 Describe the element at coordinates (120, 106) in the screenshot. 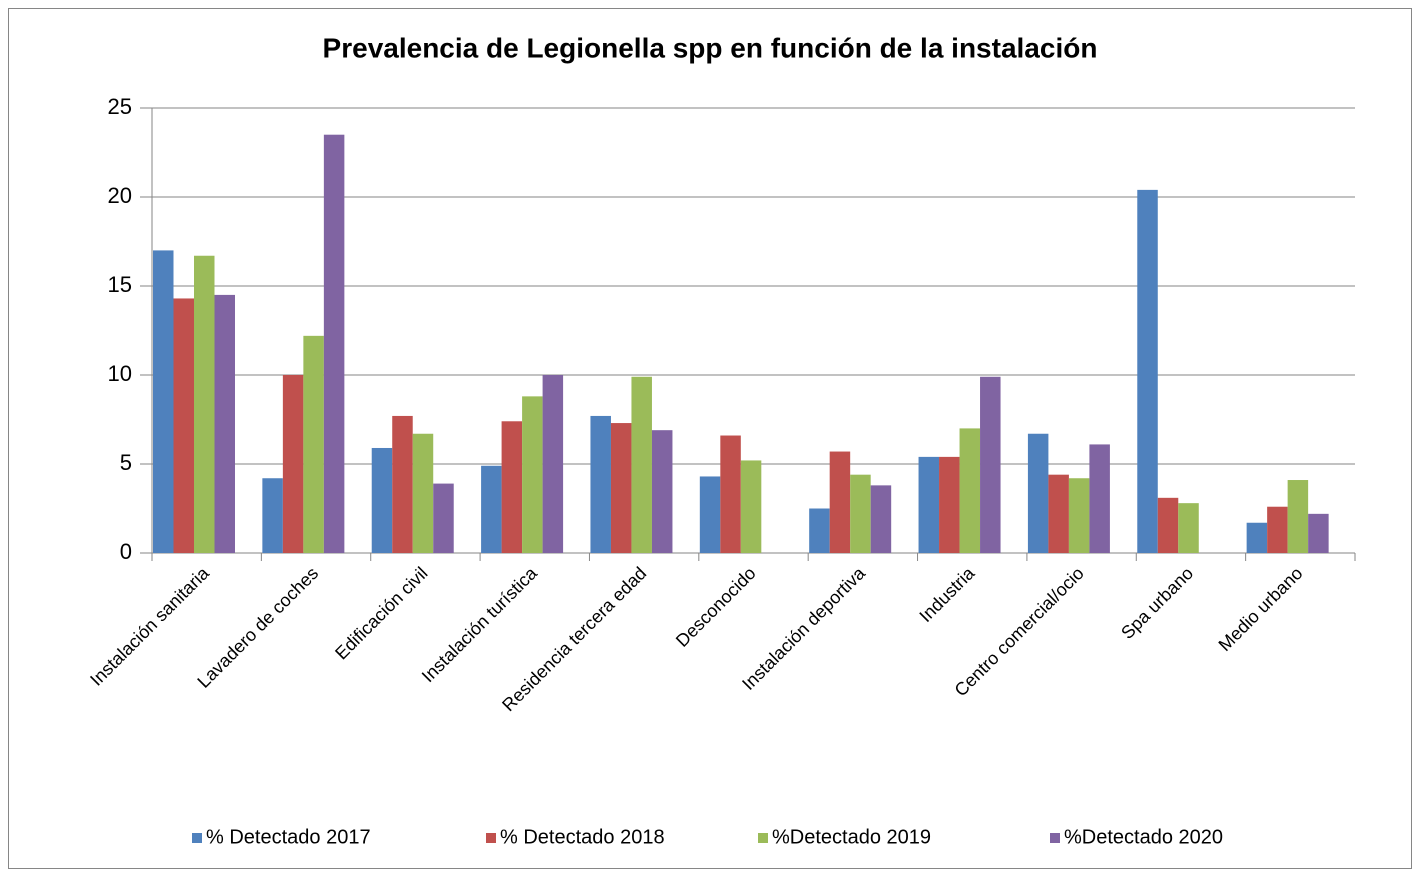

I see `y-tick-label: 25` at that location.